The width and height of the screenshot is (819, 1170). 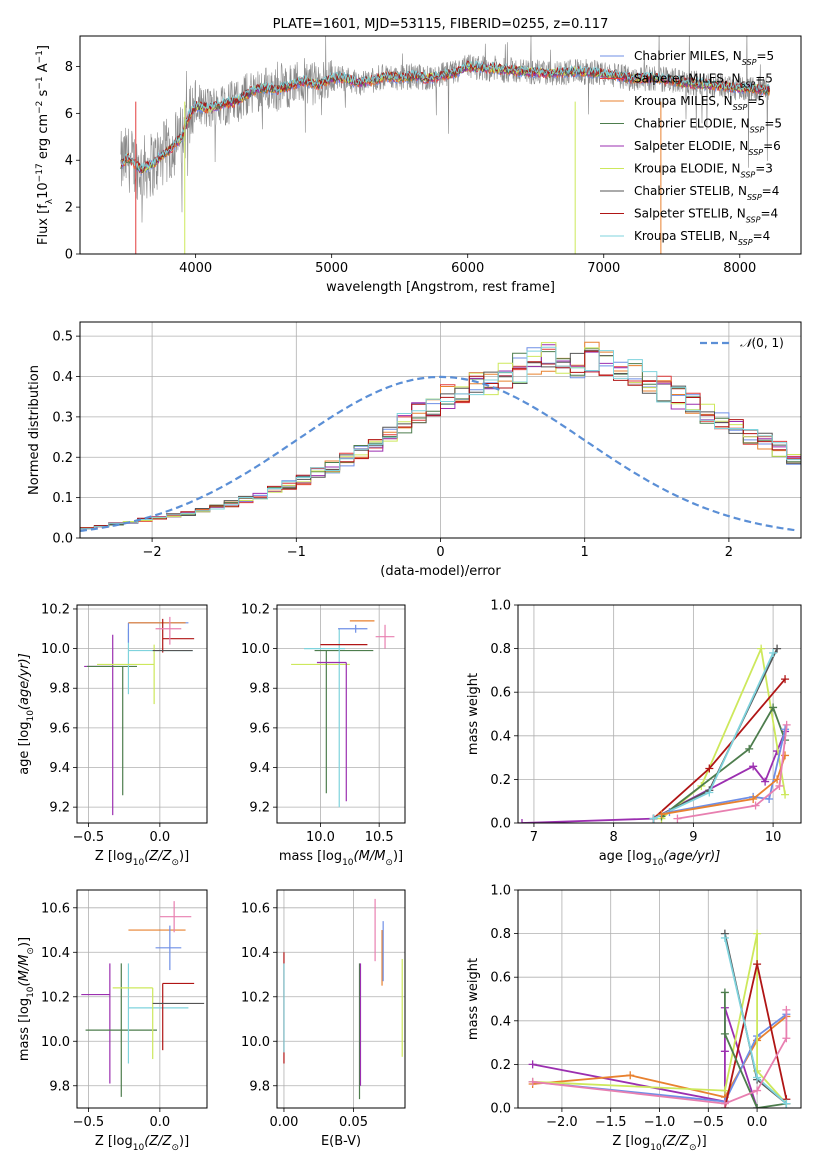 I want to click on label-span: ], so click(x=43, y=47).